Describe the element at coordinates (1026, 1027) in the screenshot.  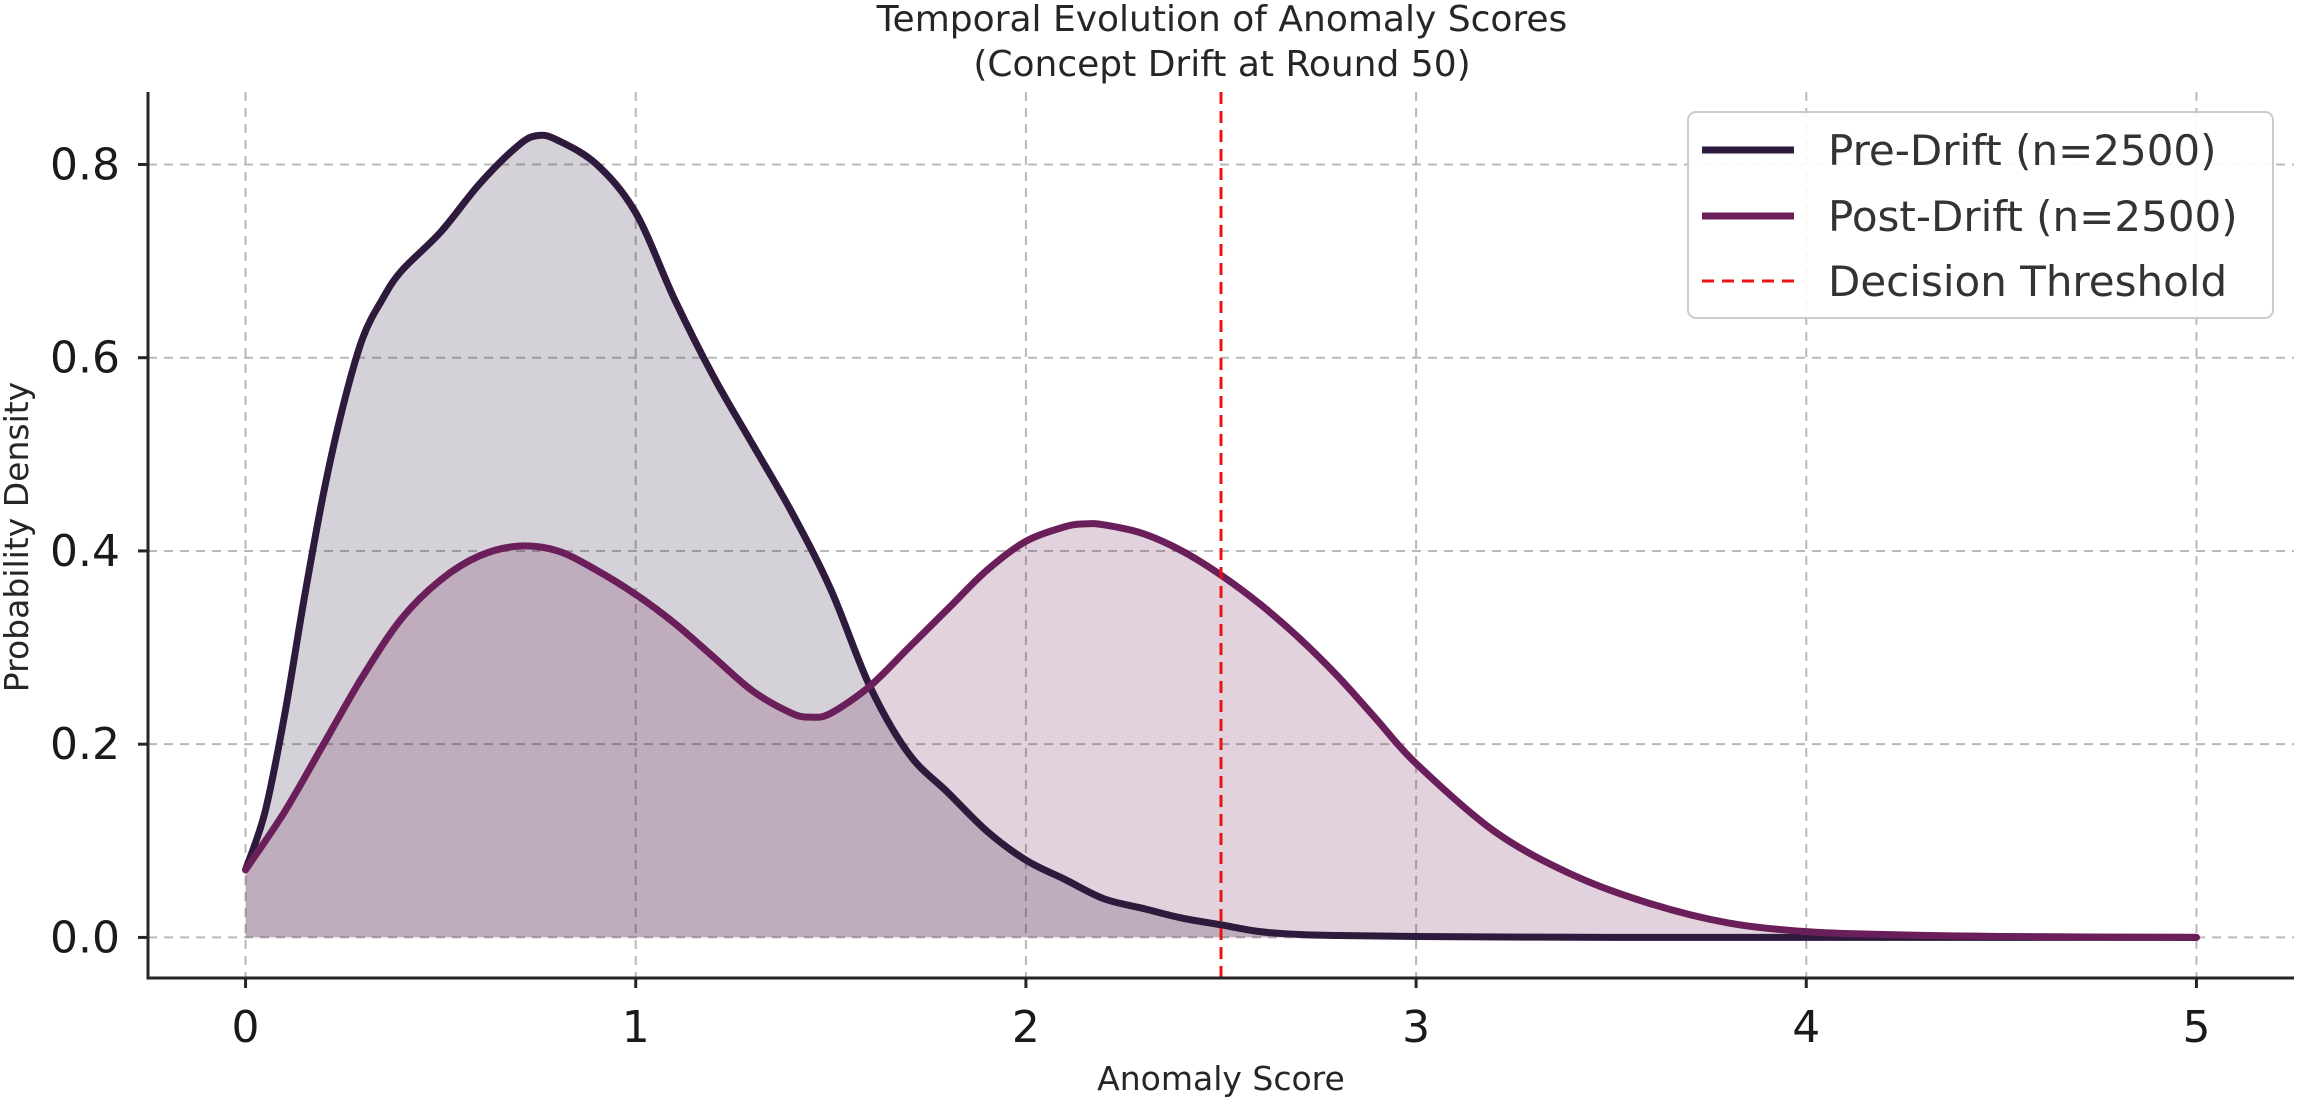
I see `x-tick-label-2: 2` at that location.